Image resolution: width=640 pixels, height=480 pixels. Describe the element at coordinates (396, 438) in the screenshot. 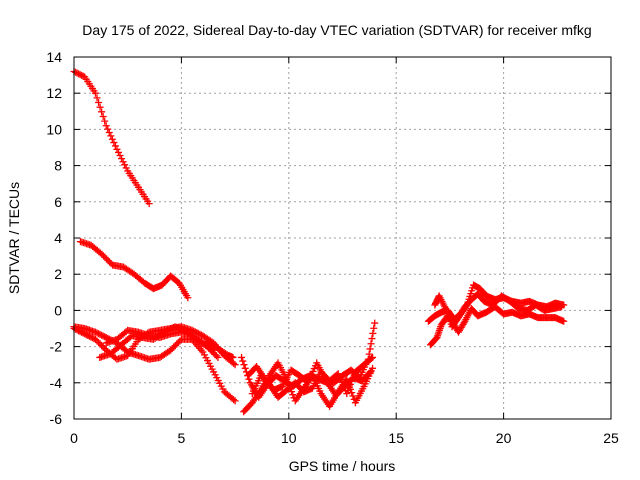

I see `x-tick-label: 15` at that location.